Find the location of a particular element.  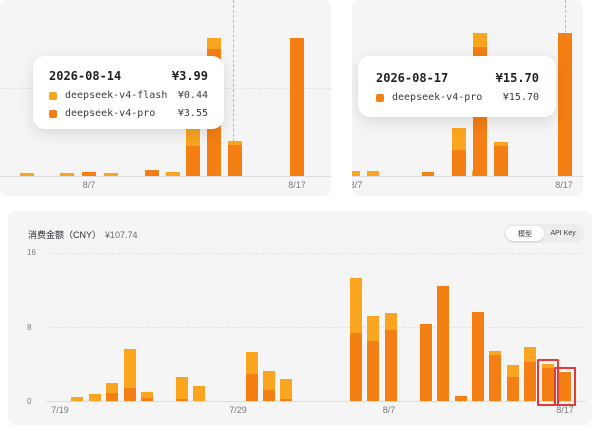

total-amount: ¥107.74 is located at coordinates (121, 235).